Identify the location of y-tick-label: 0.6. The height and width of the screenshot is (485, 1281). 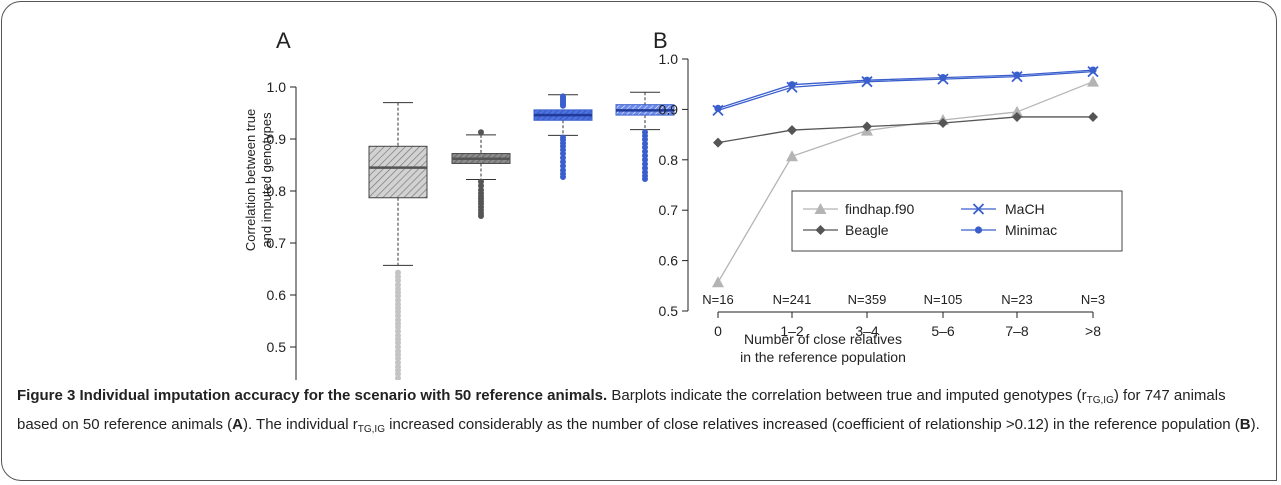
(277, 295).